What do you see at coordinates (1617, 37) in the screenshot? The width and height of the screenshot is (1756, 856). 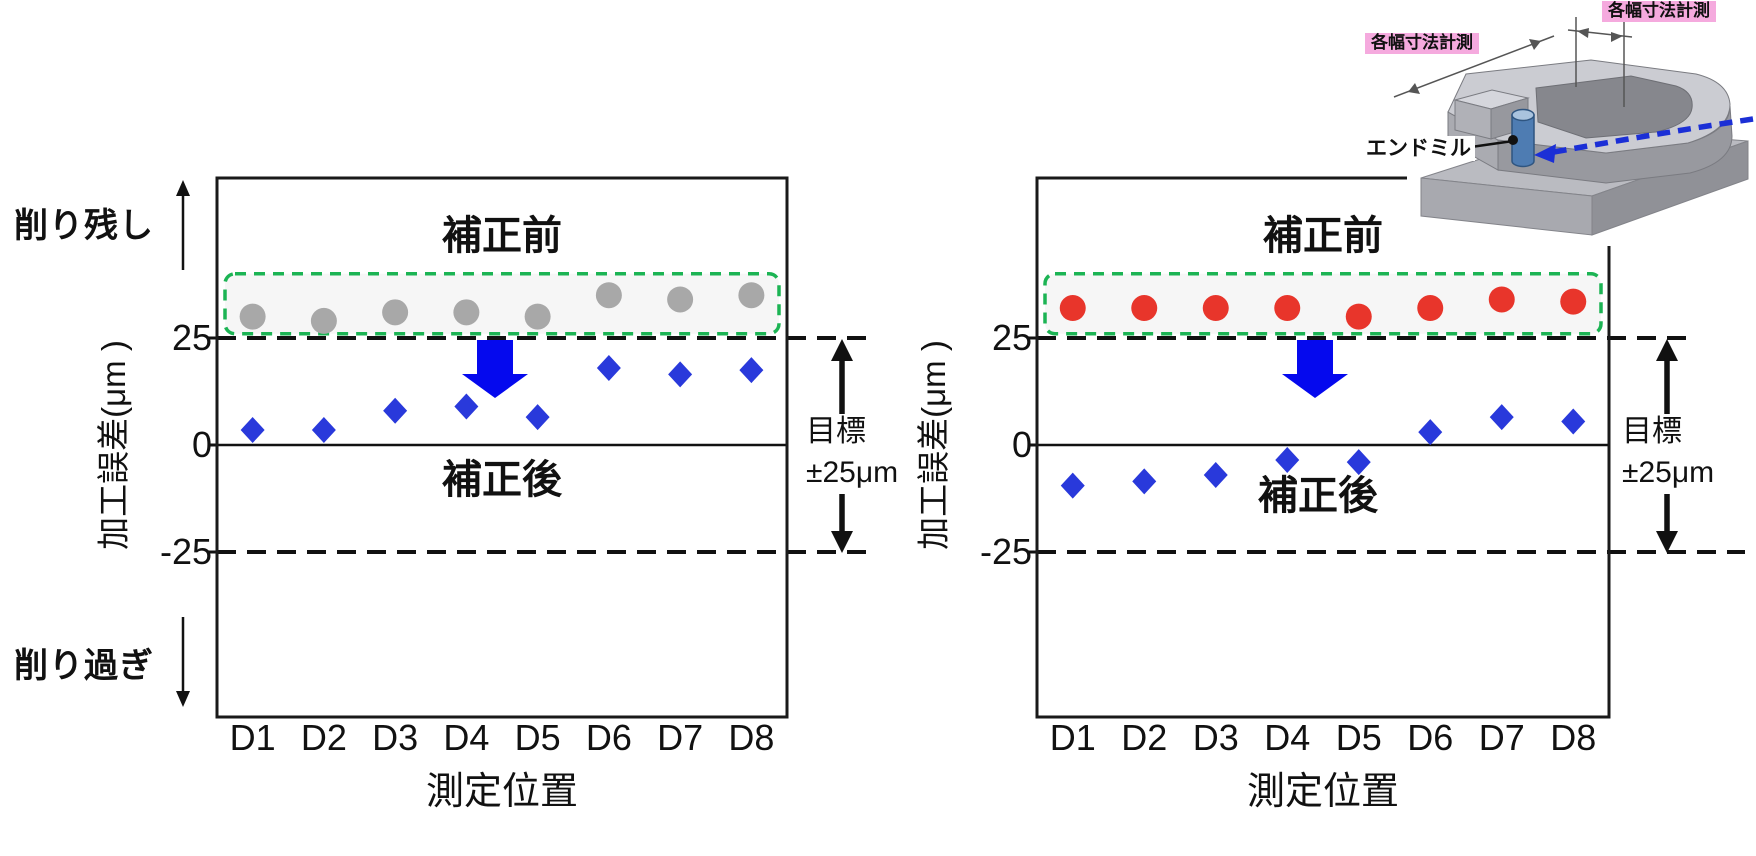 I see `dimension-arrowhead-top-end` at bounding box center [1617, 37].